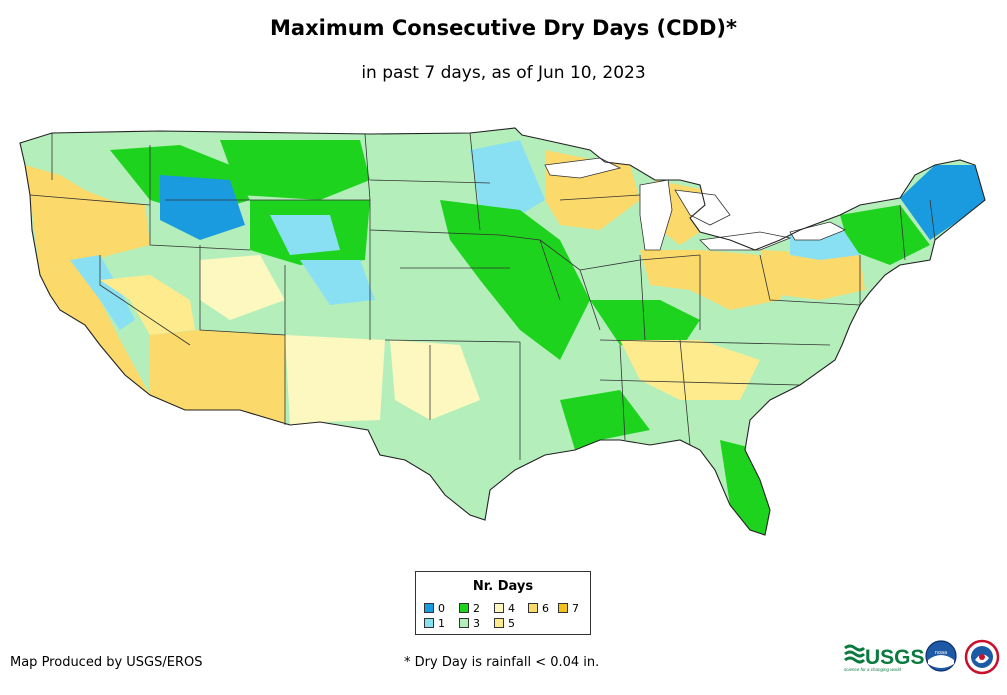  What do you see at coordinates (895, 657) in the screenshot?
I see `usgs-wordmark: USGS` at bounding box center [895, 657].